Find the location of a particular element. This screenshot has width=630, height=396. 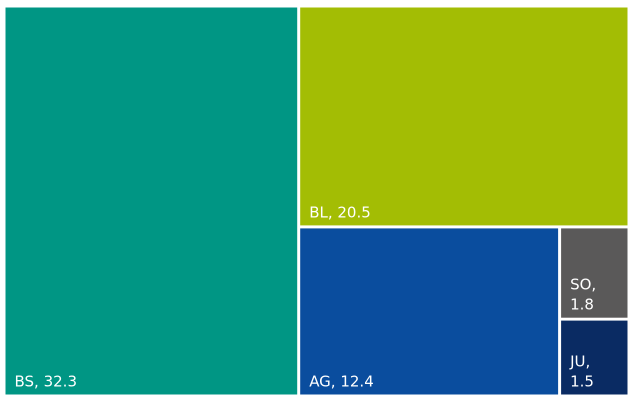

tile-label-ag: AG, 12.4 is located at coordinates (341, 382).